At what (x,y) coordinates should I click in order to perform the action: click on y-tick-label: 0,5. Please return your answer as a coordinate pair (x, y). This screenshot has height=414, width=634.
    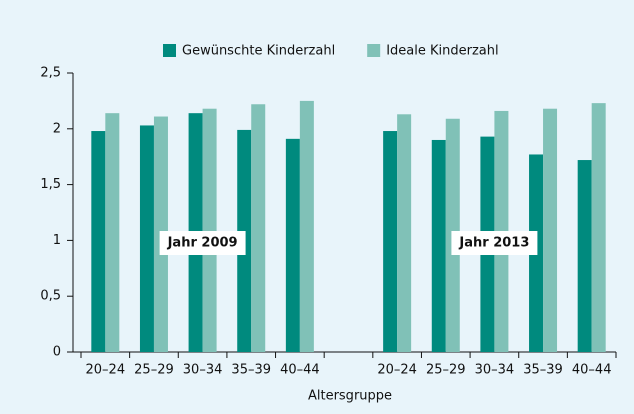
    Looking at the image, I should click on (50, 296).